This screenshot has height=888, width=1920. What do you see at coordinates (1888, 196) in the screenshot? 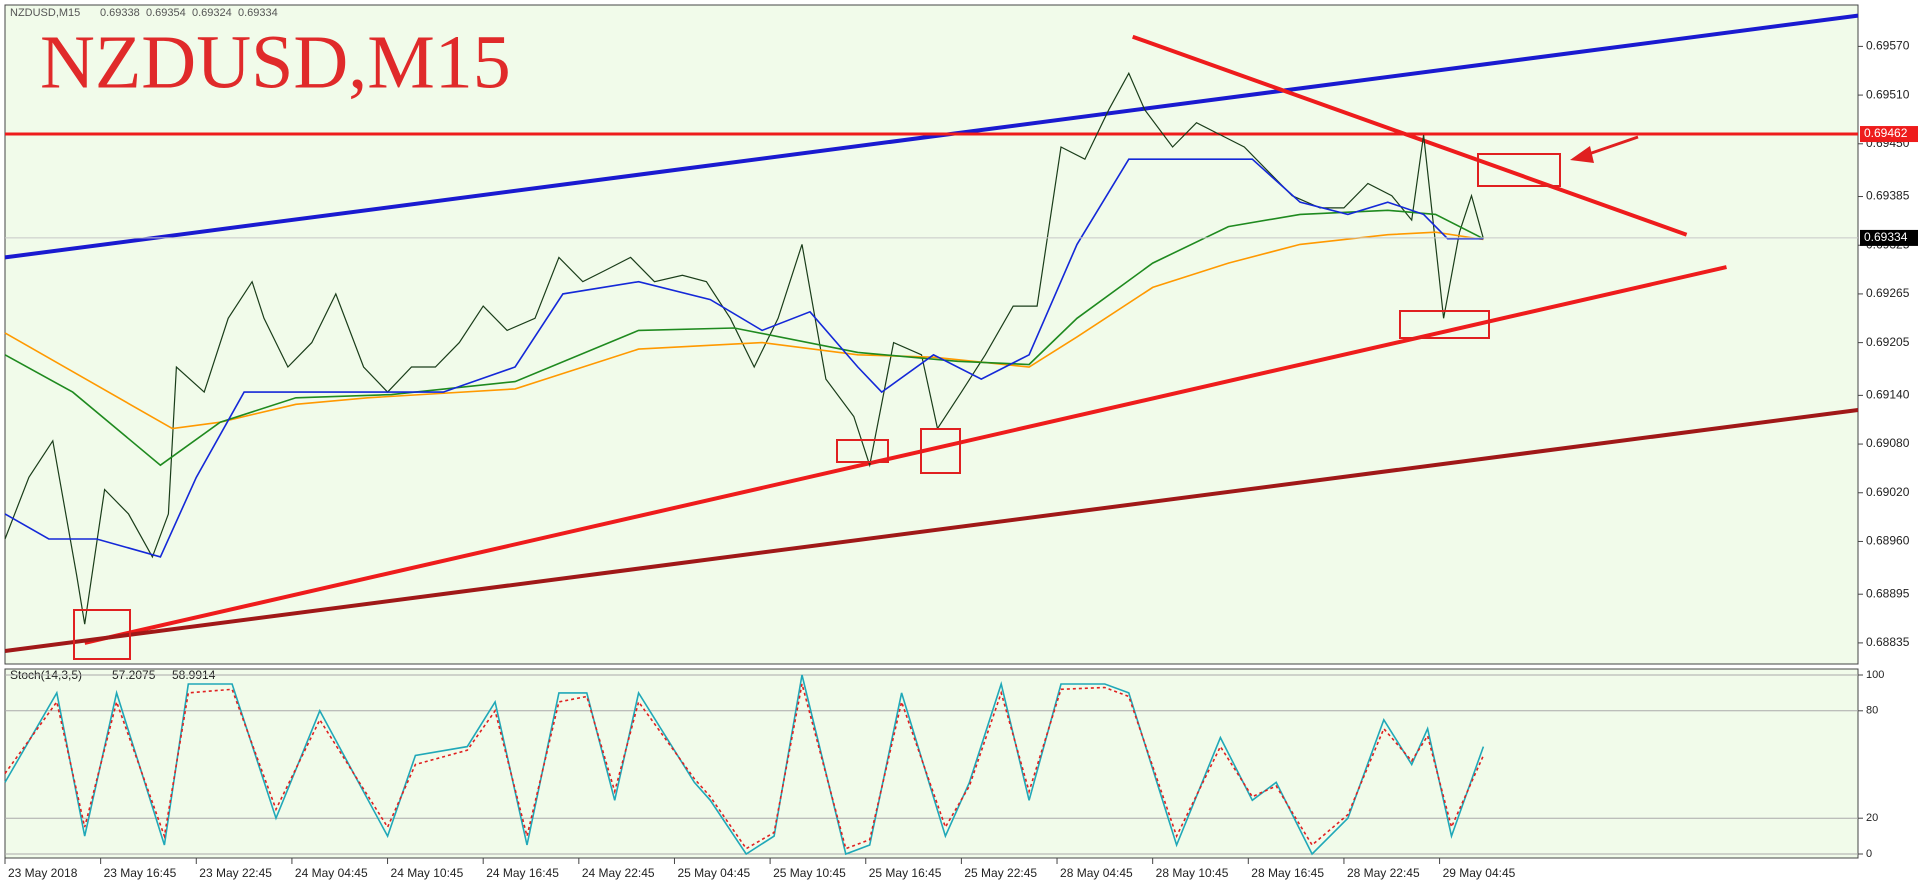
I see `y-tick-label: 0.69385` at bounding box center [1888, 196].